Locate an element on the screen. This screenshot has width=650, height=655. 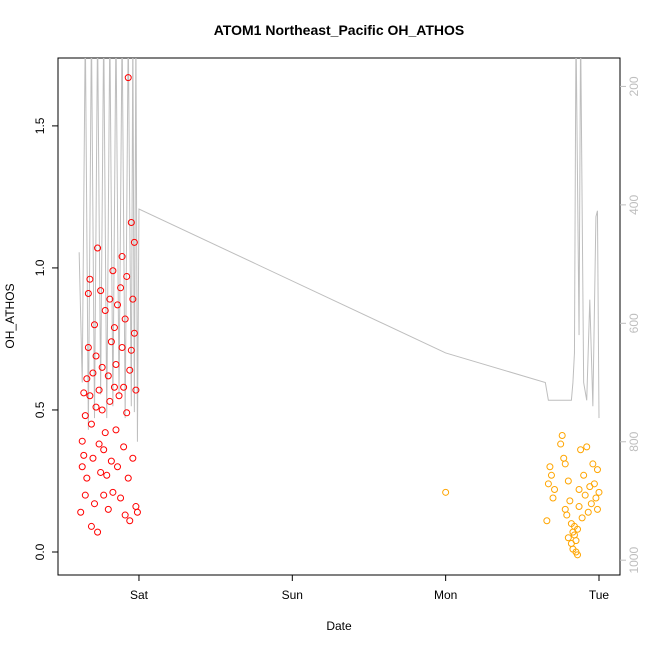
y-tick-label: 1.0 is located at coordinates (40, 267).